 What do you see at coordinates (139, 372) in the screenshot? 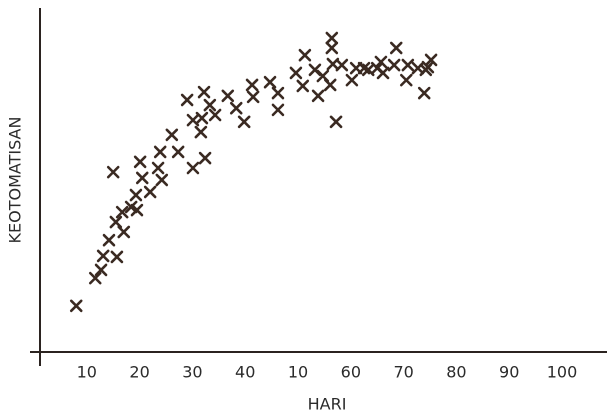
I see `x-tick-label: 20` at bounding box center [139, 372].